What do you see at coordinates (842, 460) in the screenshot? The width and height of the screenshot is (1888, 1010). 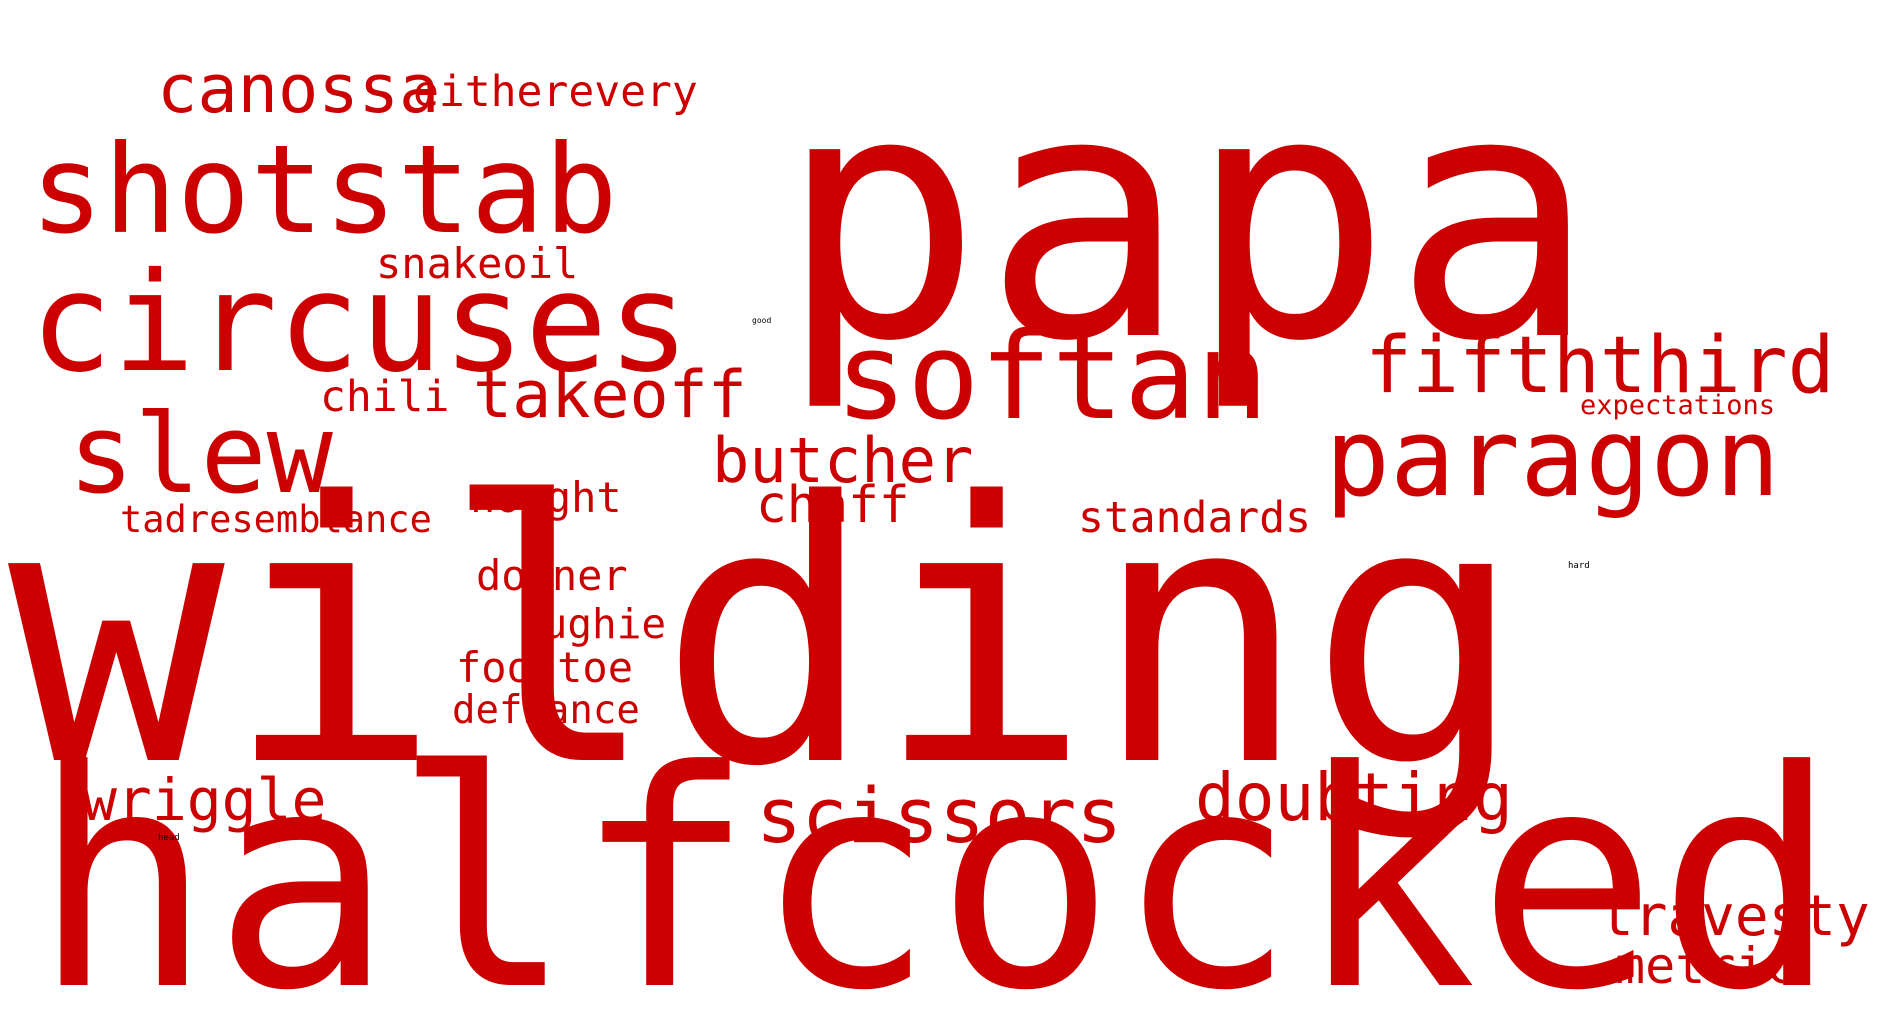 I see `cloud-word-butcher: butcher` at bounding box center [842, 460].